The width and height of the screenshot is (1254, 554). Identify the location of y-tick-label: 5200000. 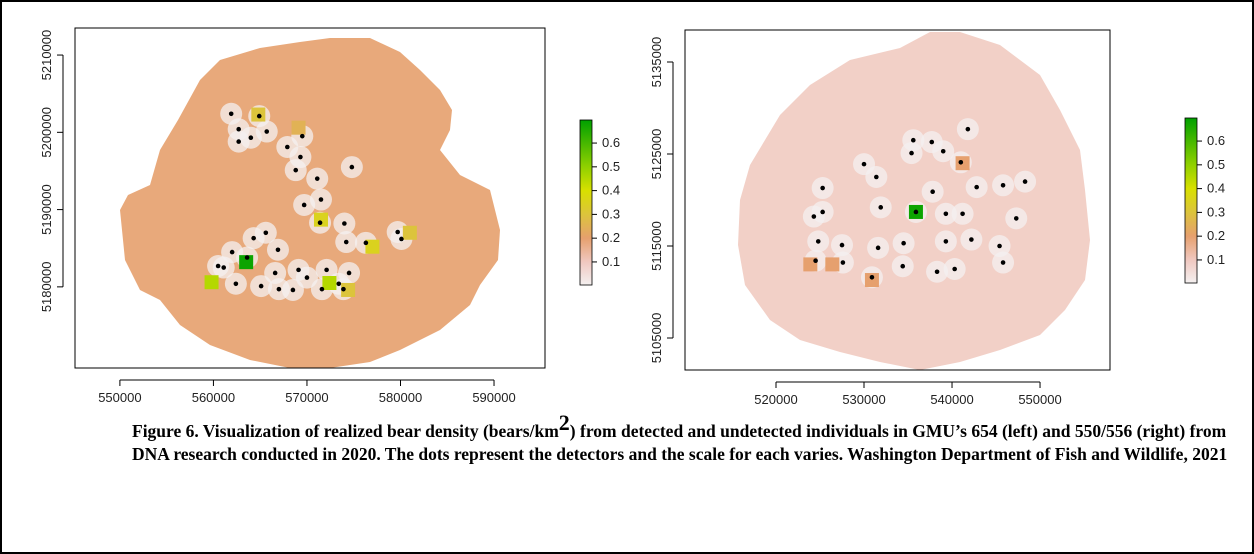
(46, 132).